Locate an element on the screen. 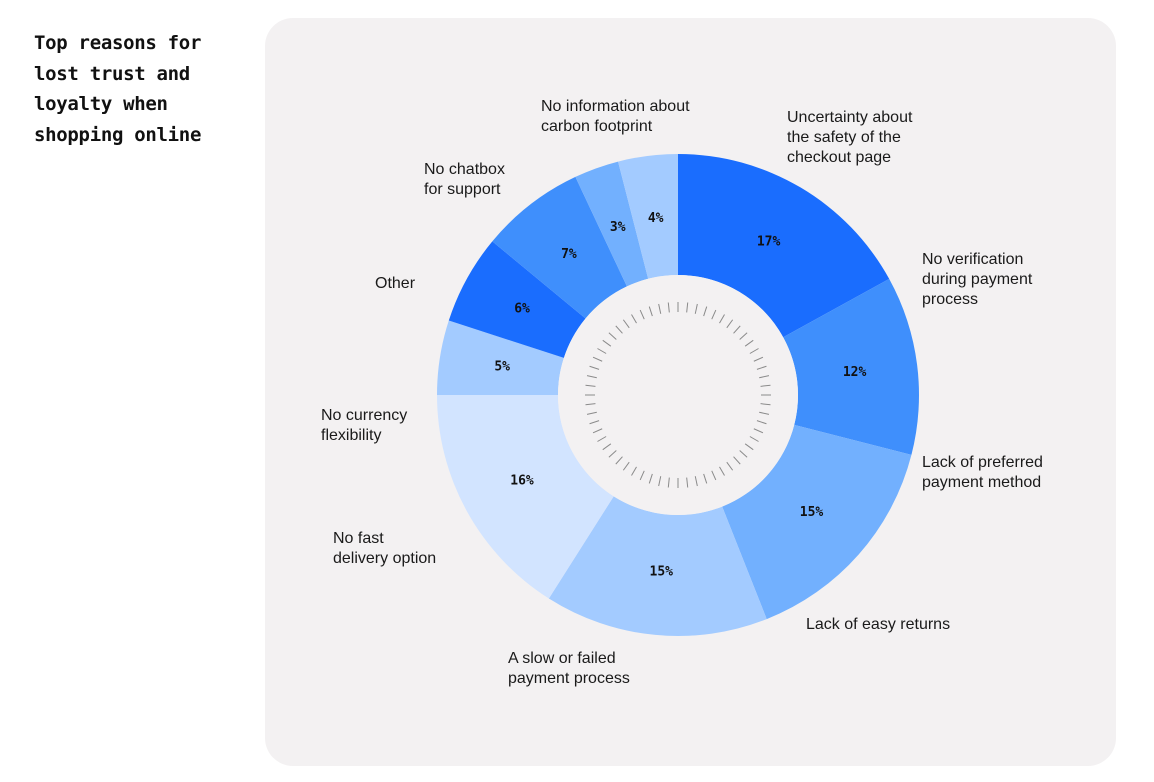  donut-slice-slow-payment is located at coordinates (525, 497).